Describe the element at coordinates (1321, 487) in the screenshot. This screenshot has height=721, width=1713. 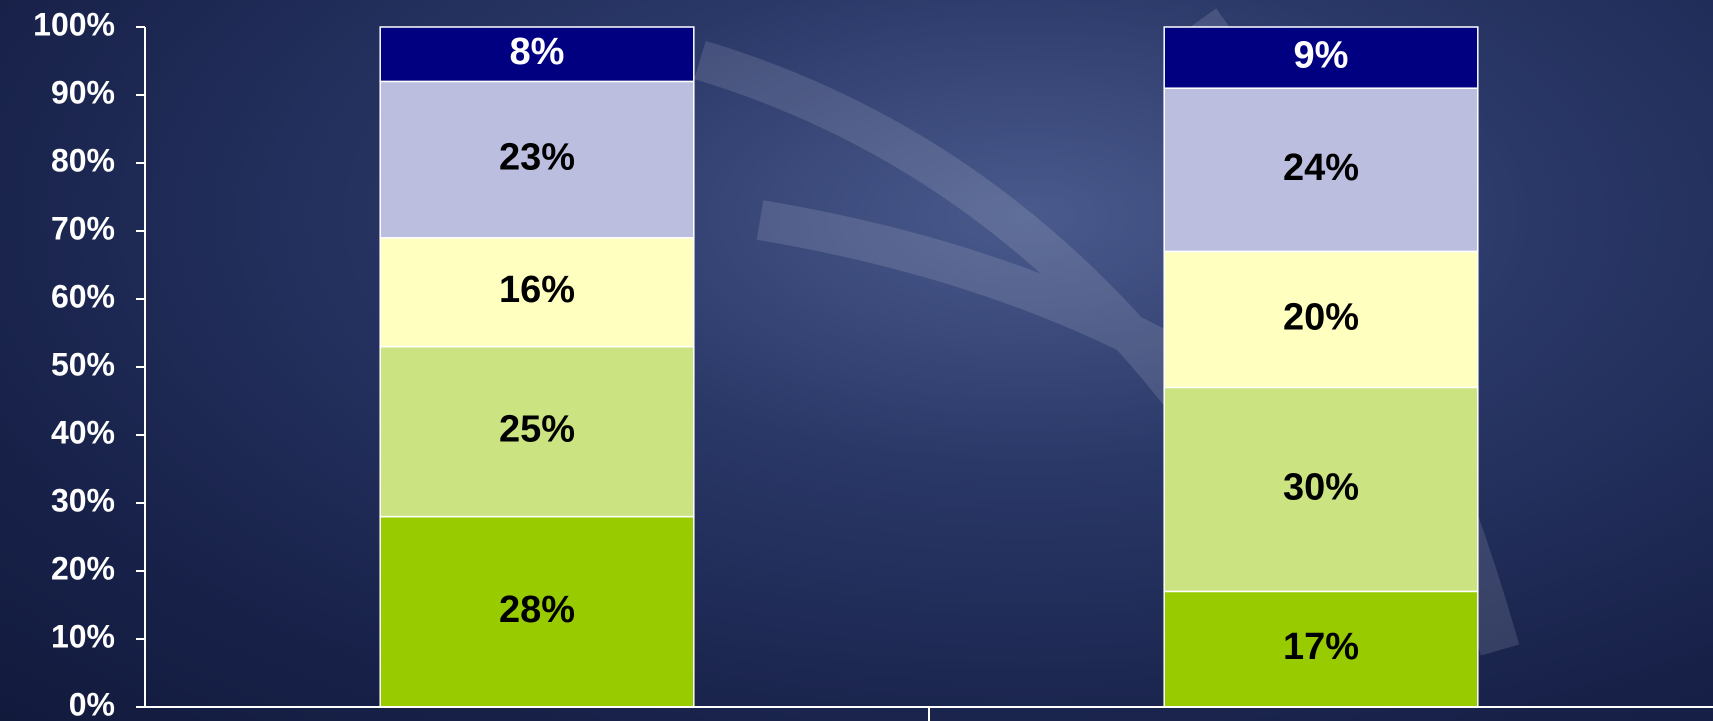
I see `data-label: 30%` at that location.